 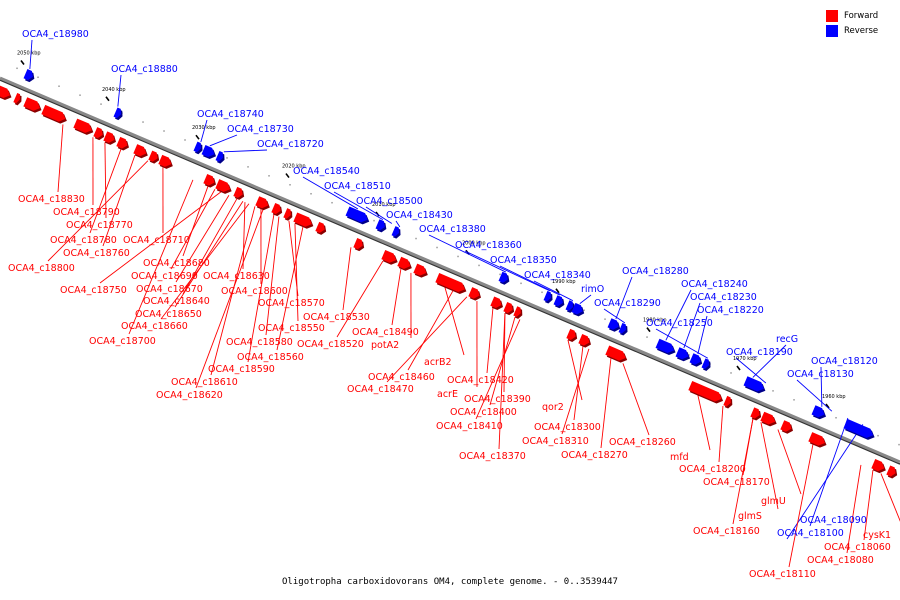 I want to click on gene-label: OCA4_c18710, so click(x=156, y=240).